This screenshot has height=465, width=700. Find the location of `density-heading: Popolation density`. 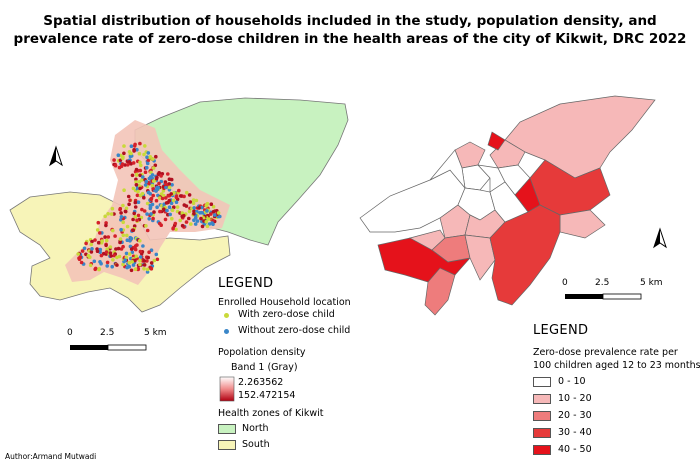

density-heading: Popolation density is located at coordinates (262, 352).